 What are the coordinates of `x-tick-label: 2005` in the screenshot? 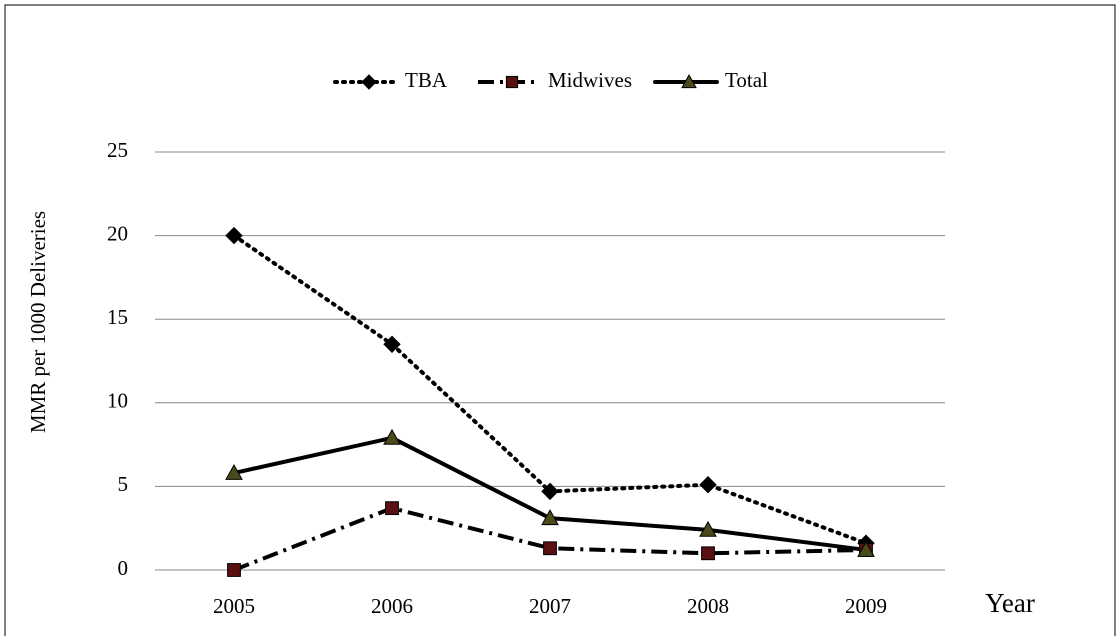 It's located at (234, 606).